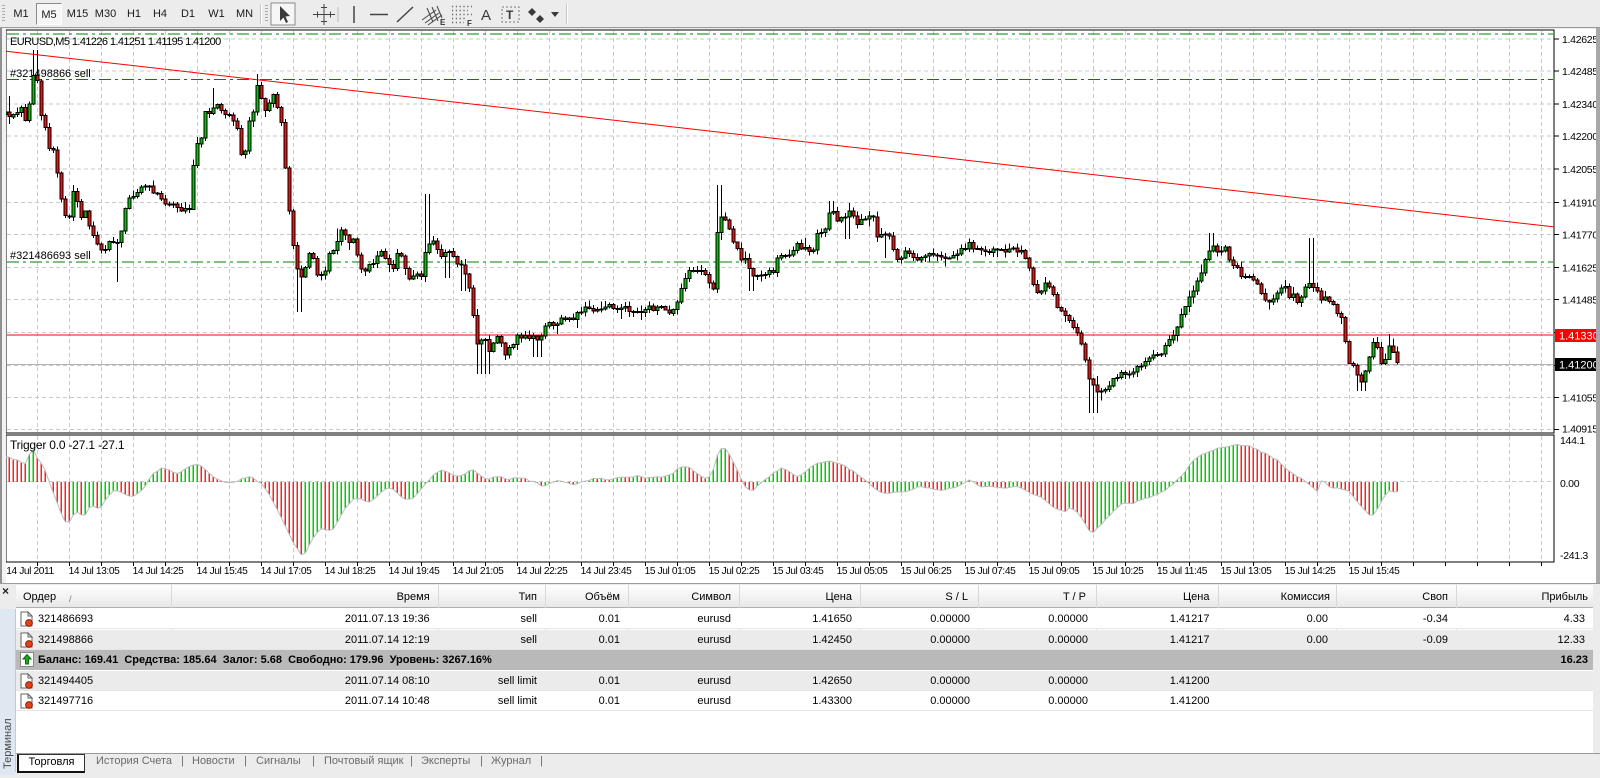 The image size is (1600, 778). What do you see at coordinates (94, 571) in the screenshot?
I see `svg-text: 14 Jul 13:05` at bounding box center [94, 571].